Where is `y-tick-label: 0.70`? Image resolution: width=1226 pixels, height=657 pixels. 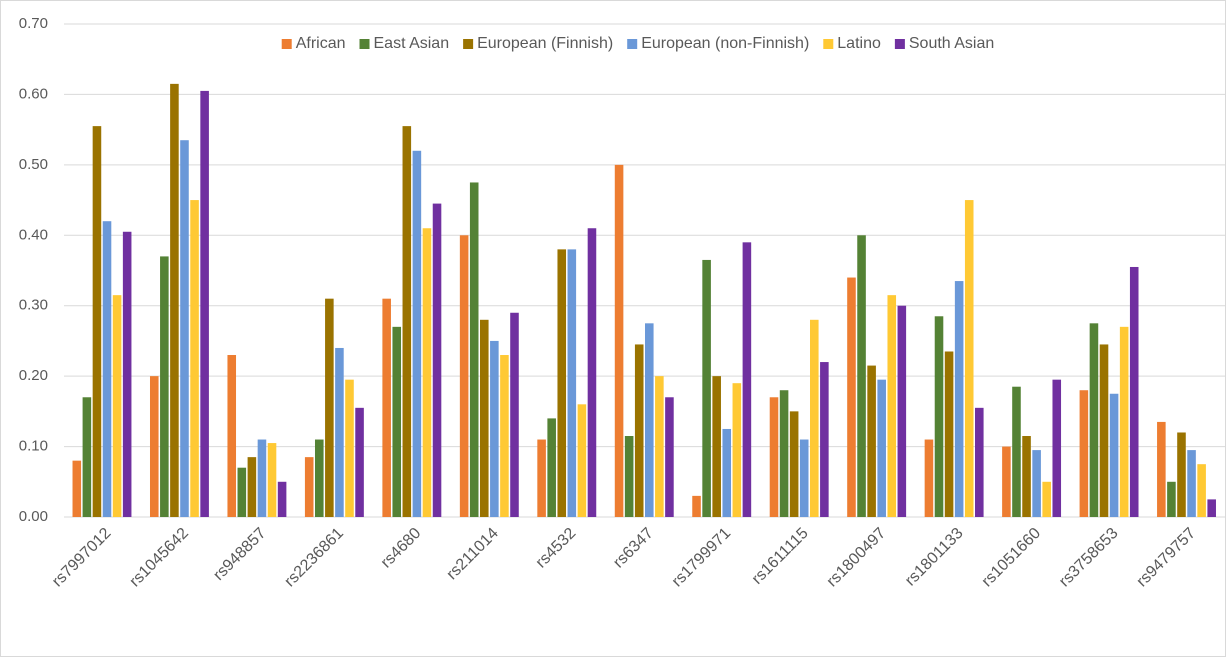 y-tick-label: 0.70 is located at coordinates (33, 23).